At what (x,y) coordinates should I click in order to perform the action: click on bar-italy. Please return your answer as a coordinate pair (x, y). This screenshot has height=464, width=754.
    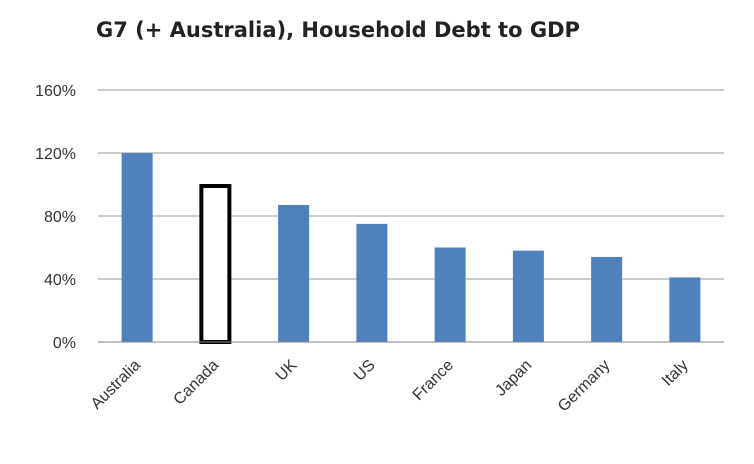
    Looking at the image, I should click on (685, 309).